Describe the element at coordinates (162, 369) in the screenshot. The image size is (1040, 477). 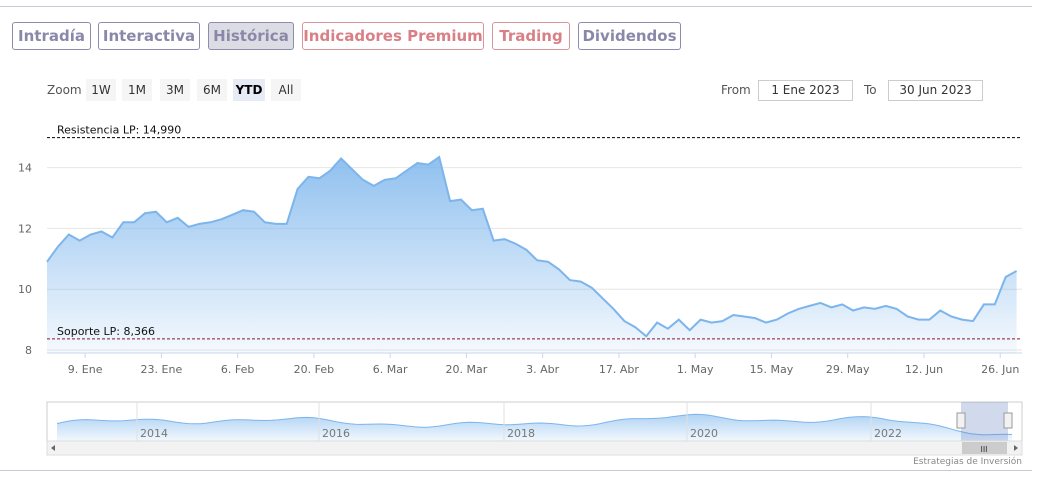
I see `x-tick-label: 23. Ene` at that location.